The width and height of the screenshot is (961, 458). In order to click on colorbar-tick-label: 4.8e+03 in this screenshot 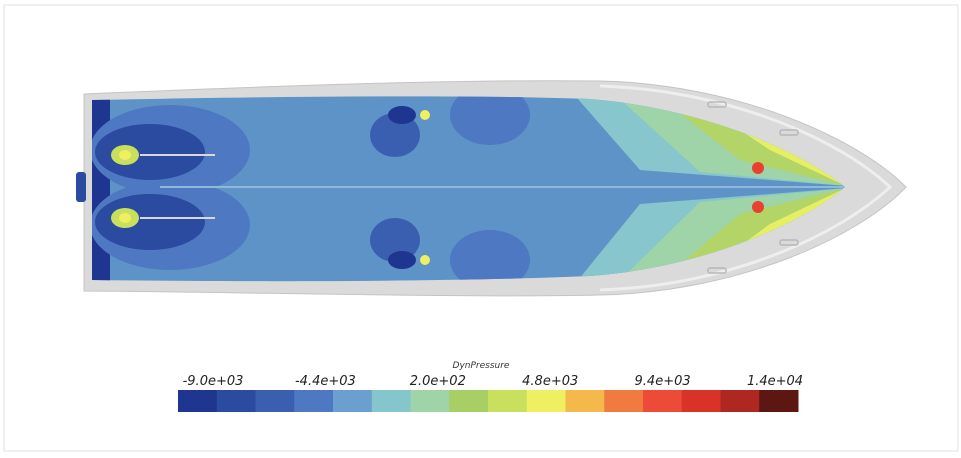, I will do `click(550, 381)`.